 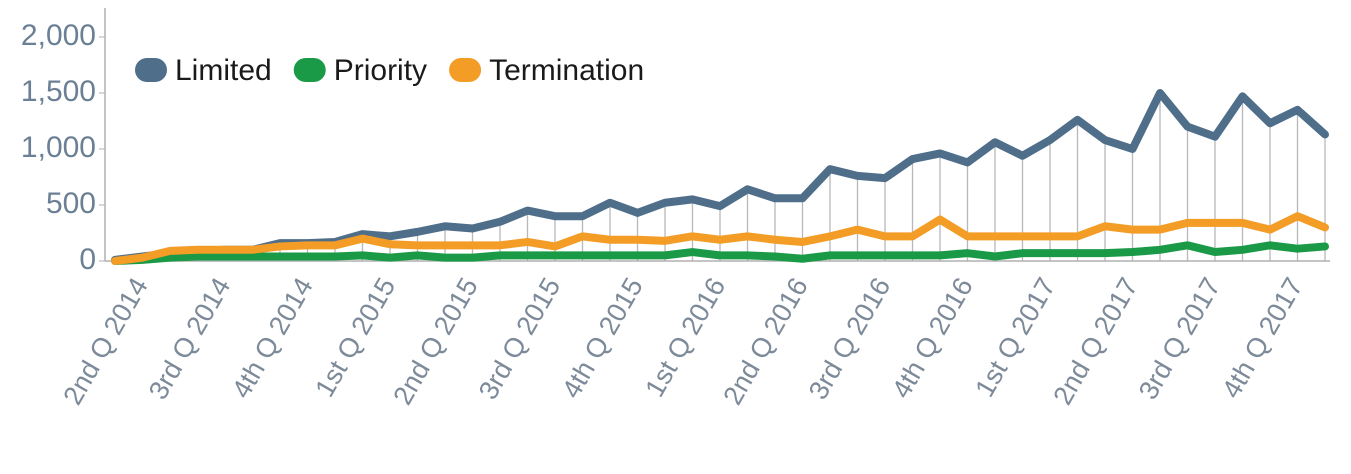 What do you see at coordinates (602, 338) in the screenshot?
I see `x-tick-label: 4th Q 2015` at bounding box center [602, 338].